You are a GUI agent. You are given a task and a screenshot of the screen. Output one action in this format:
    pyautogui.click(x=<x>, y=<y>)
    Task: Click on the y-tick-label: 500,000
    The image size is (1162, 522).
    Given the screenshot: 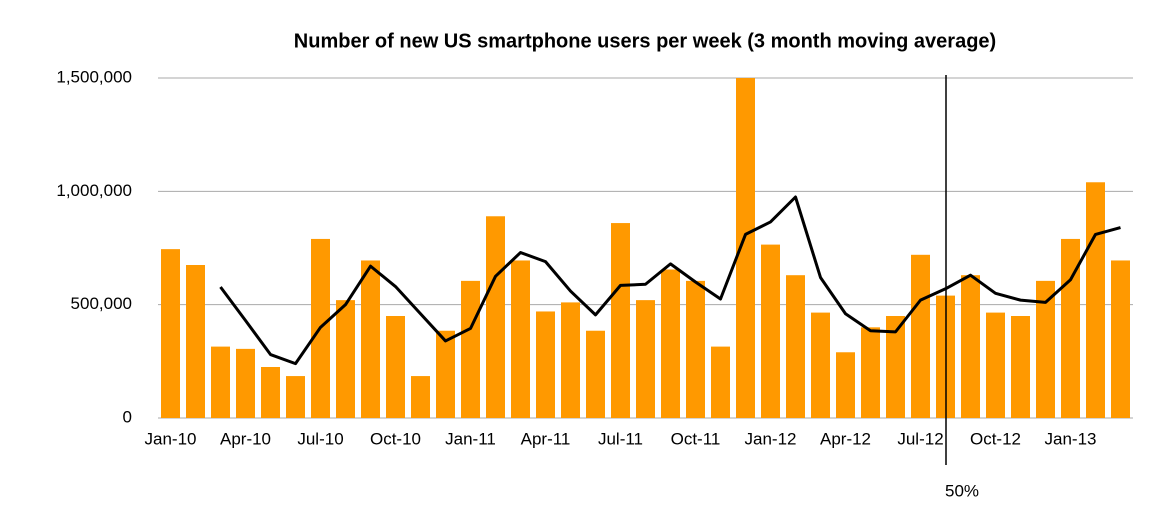 What is the action you would take?
    pyautogui.click(x=101, y=303)
    